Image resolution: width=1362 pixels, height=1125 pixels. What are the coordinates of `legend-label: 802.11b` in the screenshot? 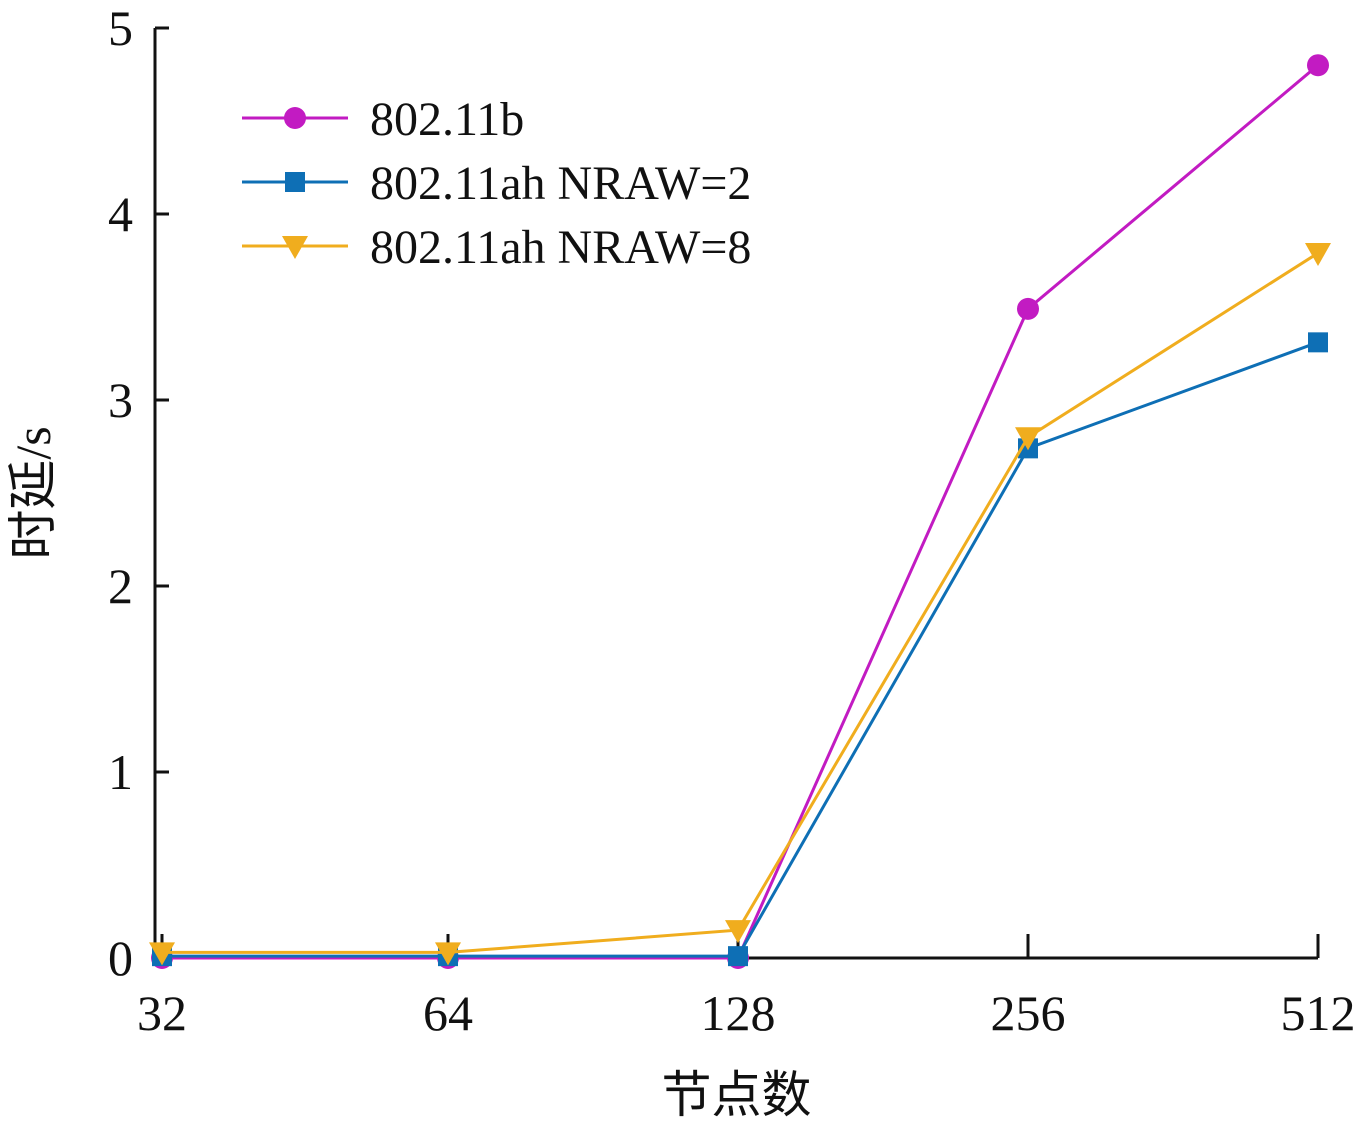 It's located at (447, 119).